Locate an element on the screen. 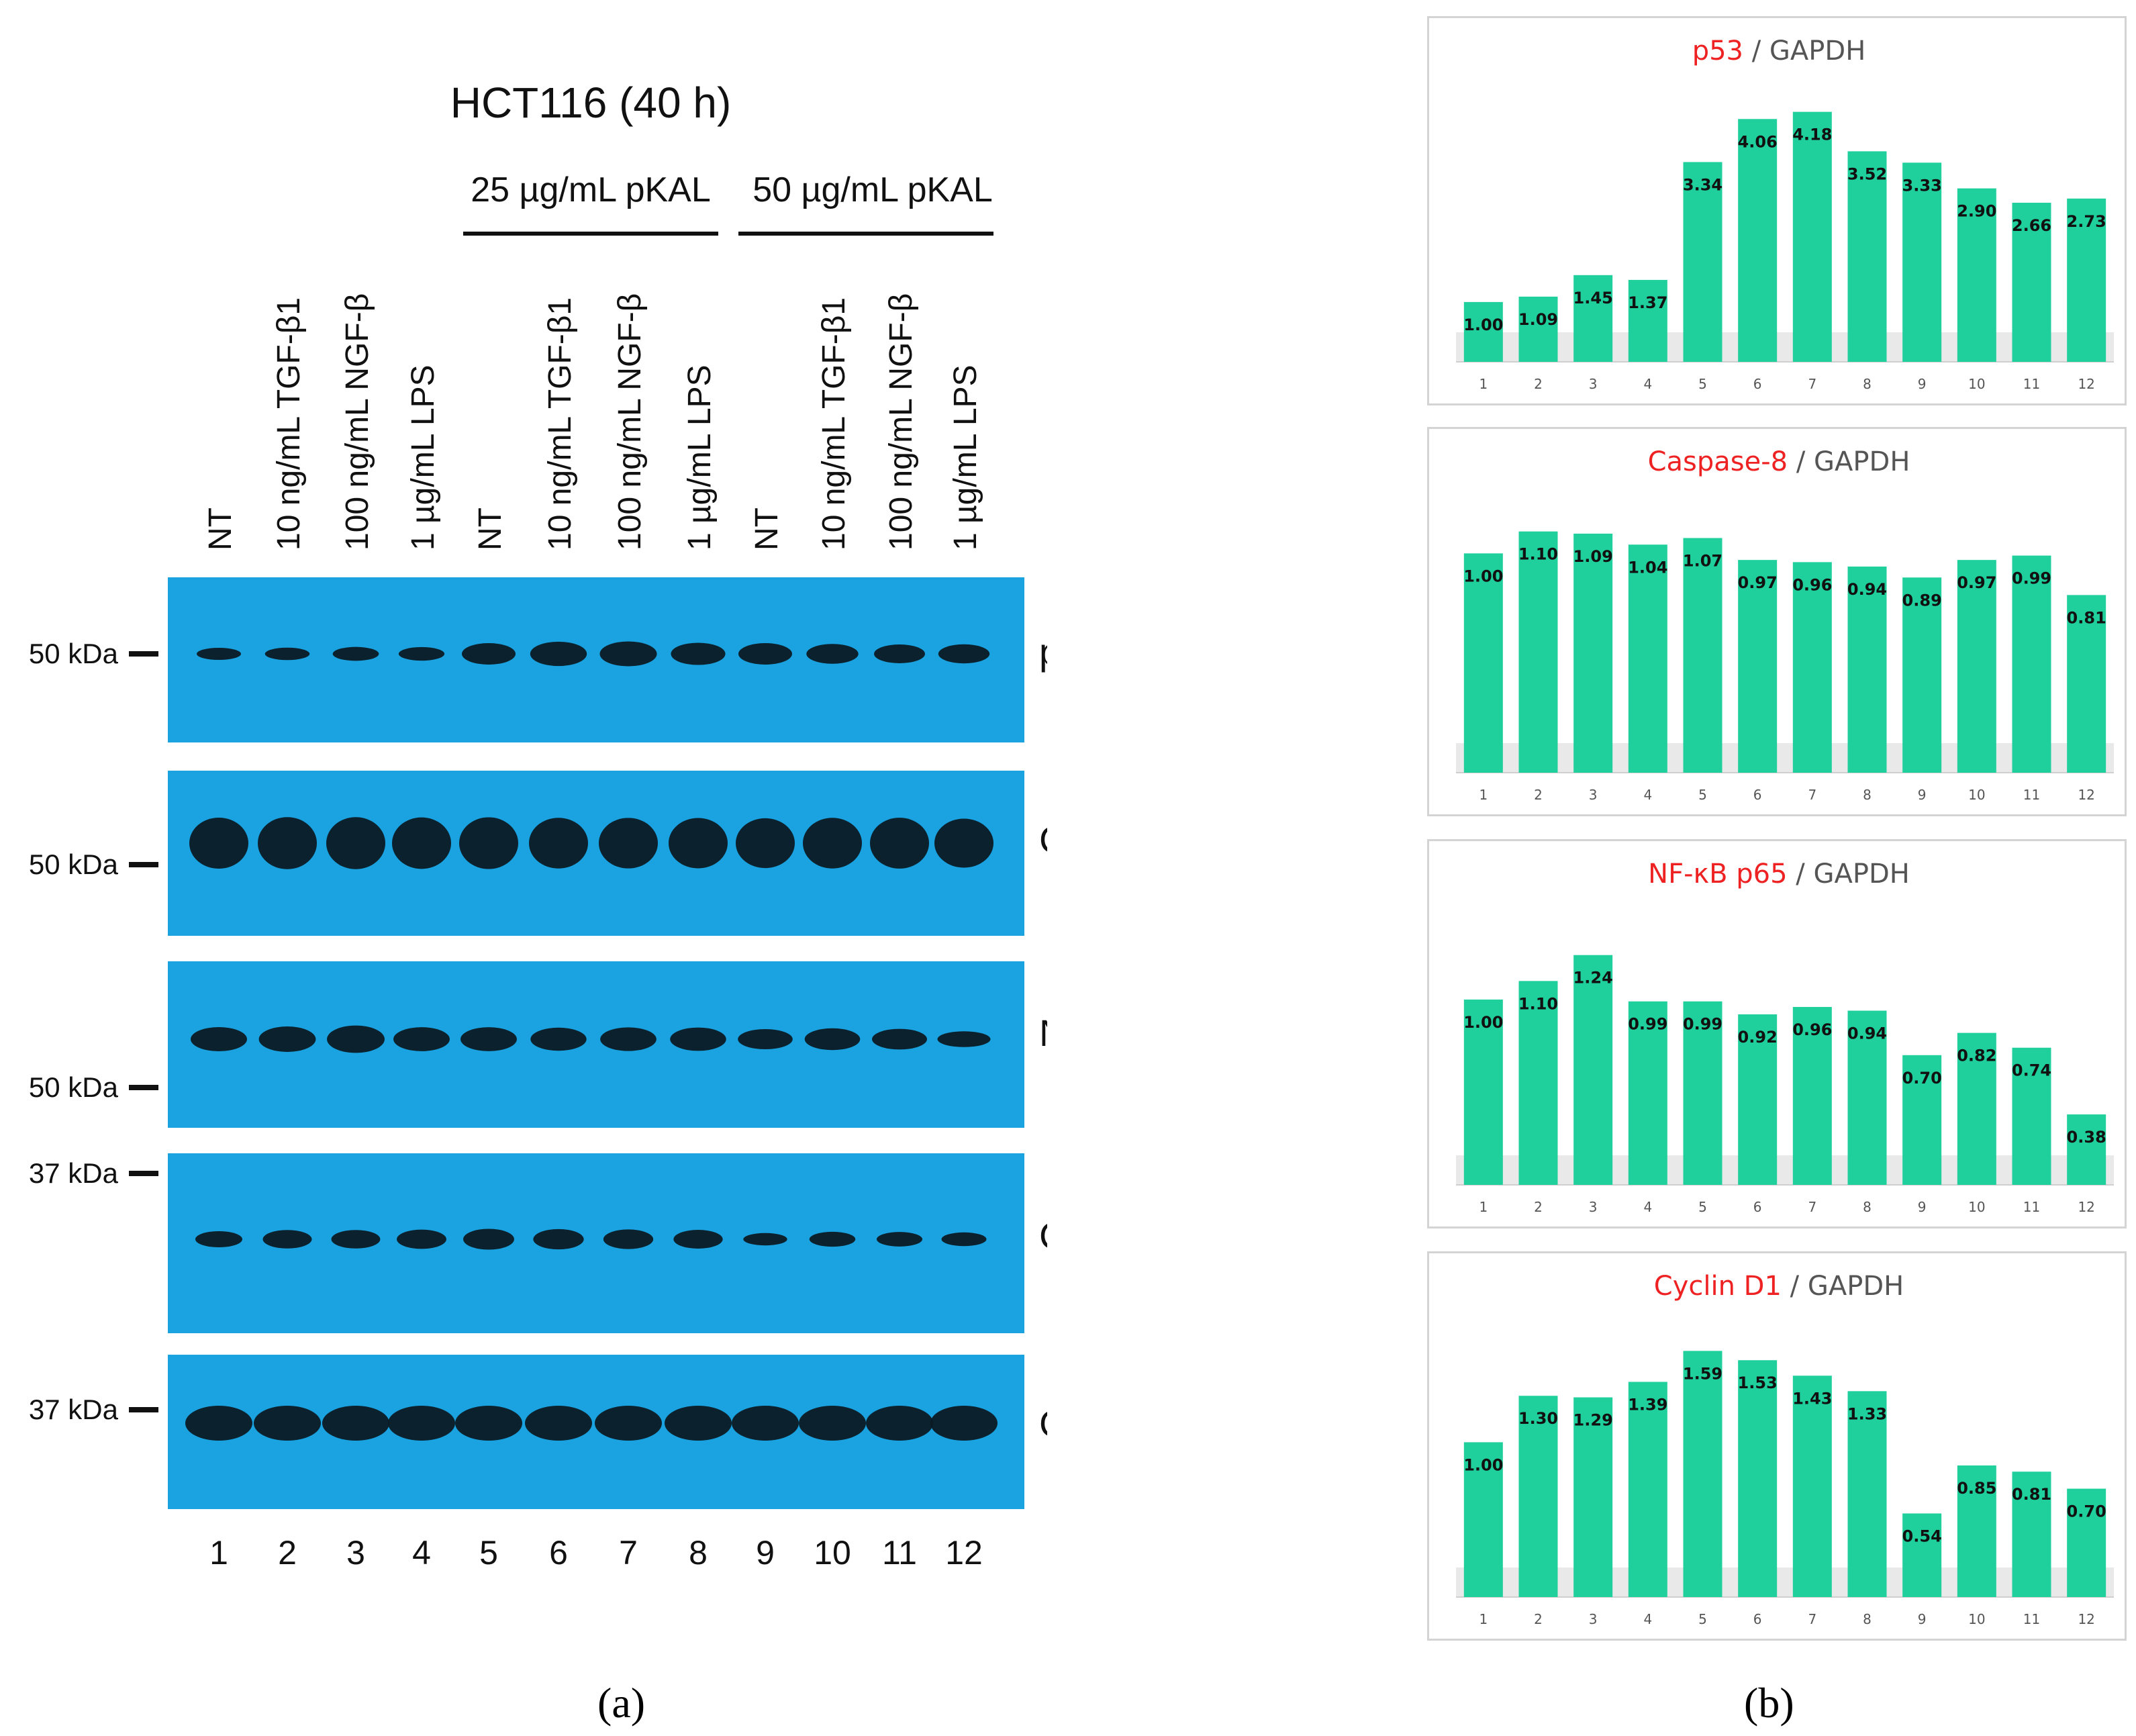 This screenshot has width=2136, height=1736. bar-value-label: 0.85 is located at coordinates (1976, 1488).